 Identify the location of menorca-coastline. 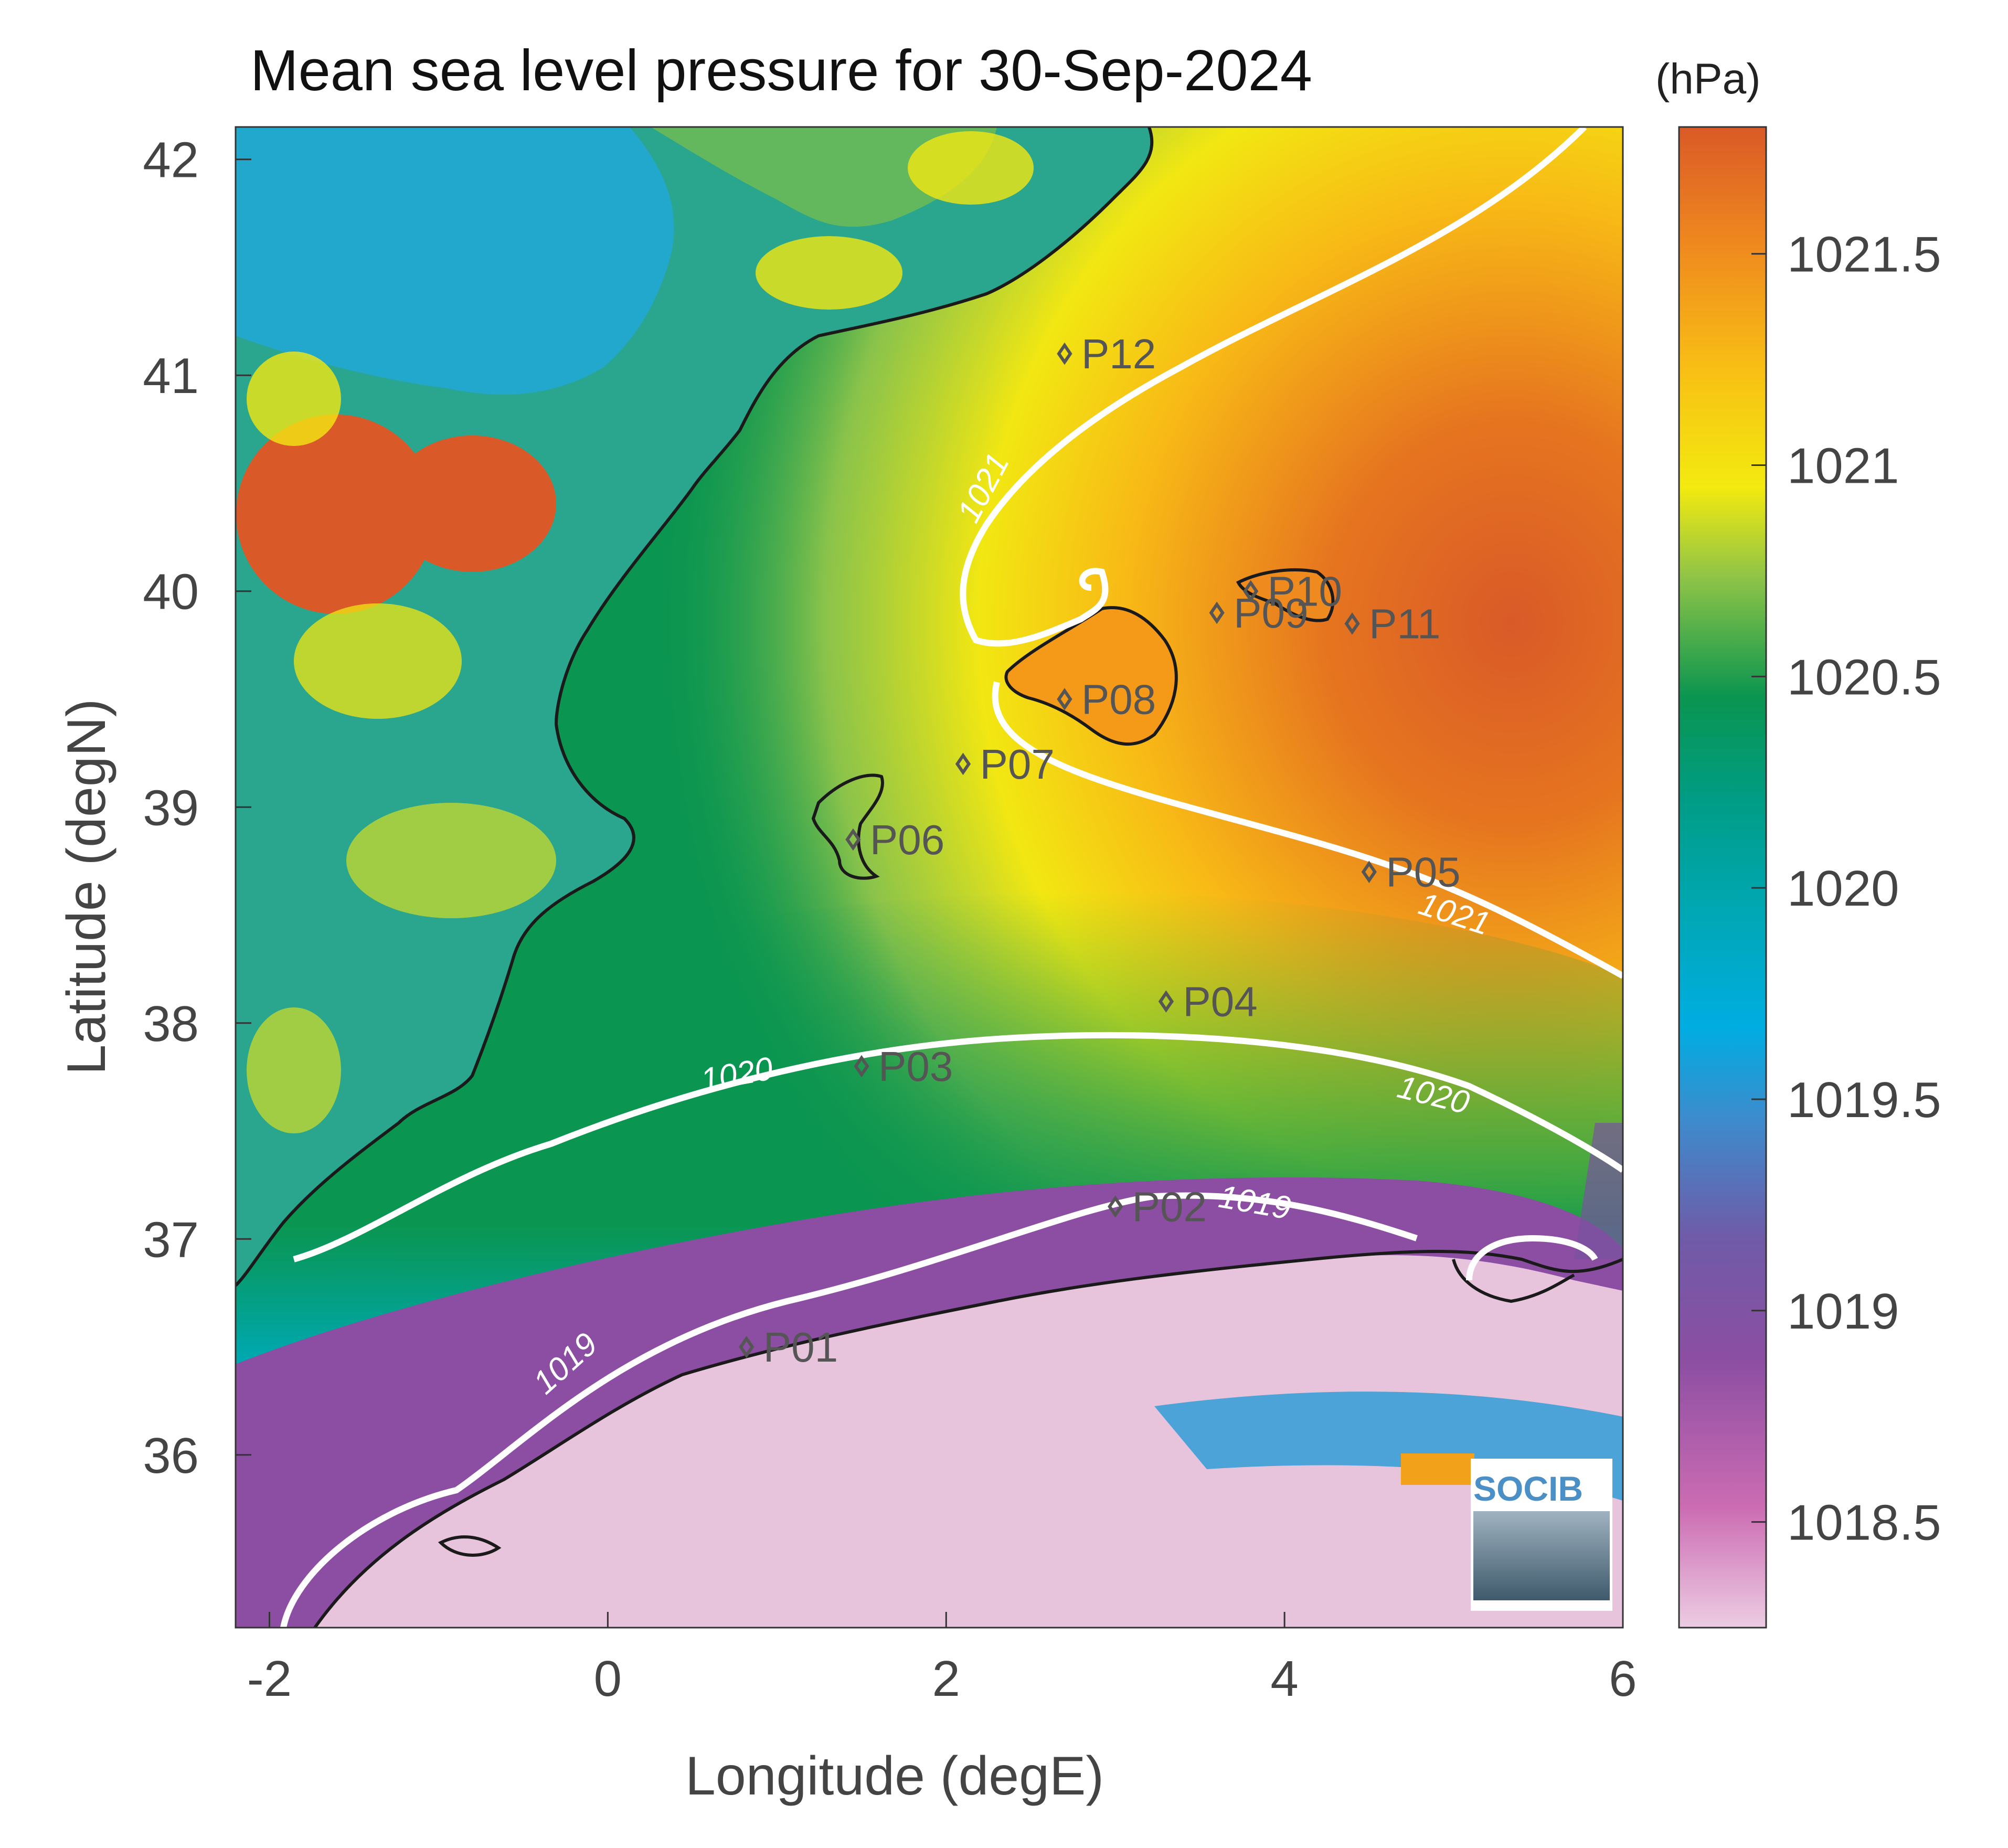
(1286, 595).